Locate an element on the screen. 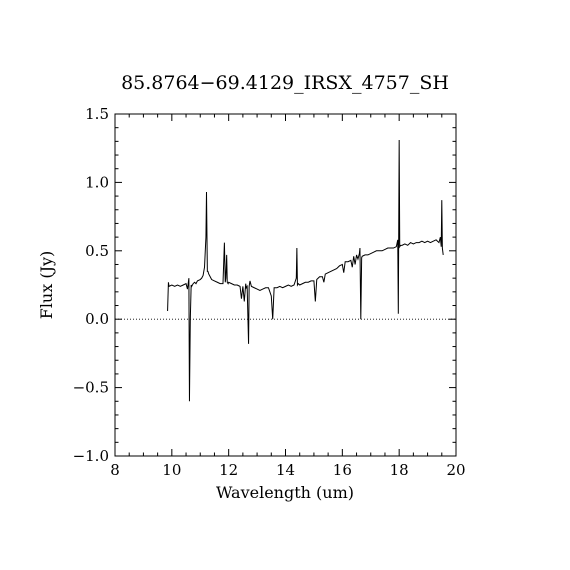  y-tick-label: 1.0 is located at coordinates (97, 182).